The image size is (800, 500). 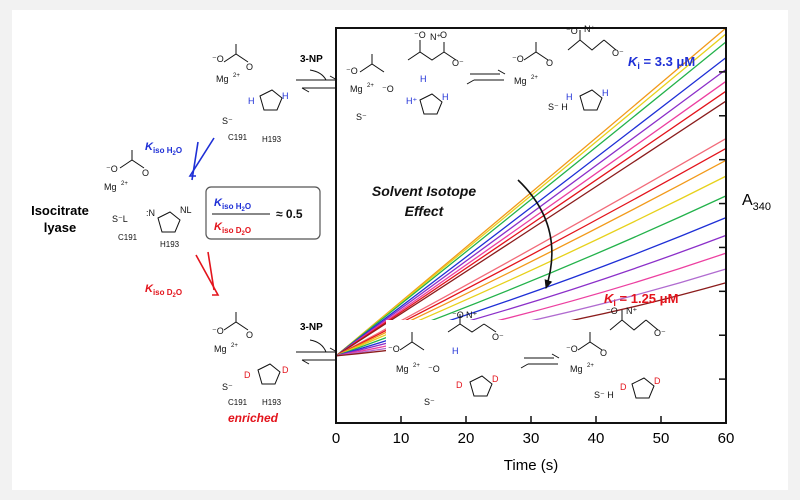 I want to click on bottom-dn: D, so click(x=247, y=375).